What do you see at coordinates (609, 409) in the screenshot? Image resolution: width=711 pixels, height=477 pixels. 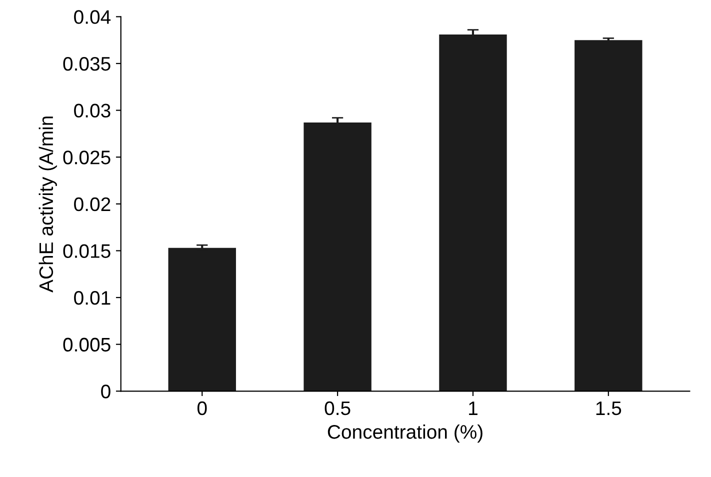 I see `x-tick-label: 1.5` at bounding box center [609, 409].